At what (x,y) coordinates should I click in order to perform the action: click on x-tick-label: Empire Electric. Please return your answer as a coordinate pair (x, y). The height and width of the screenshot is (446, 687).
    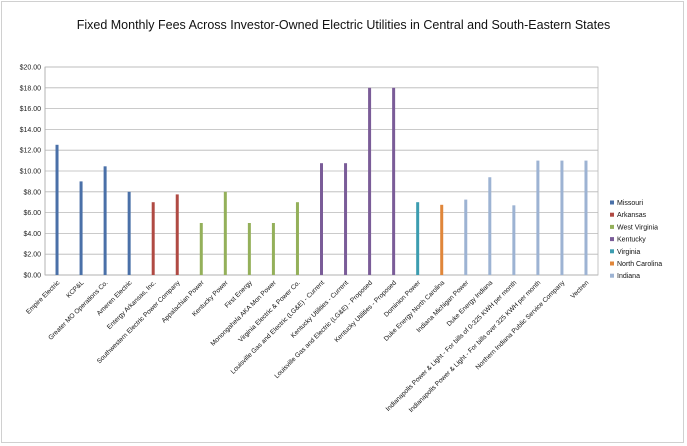
    Looking at the image, I should click on (43, 297).